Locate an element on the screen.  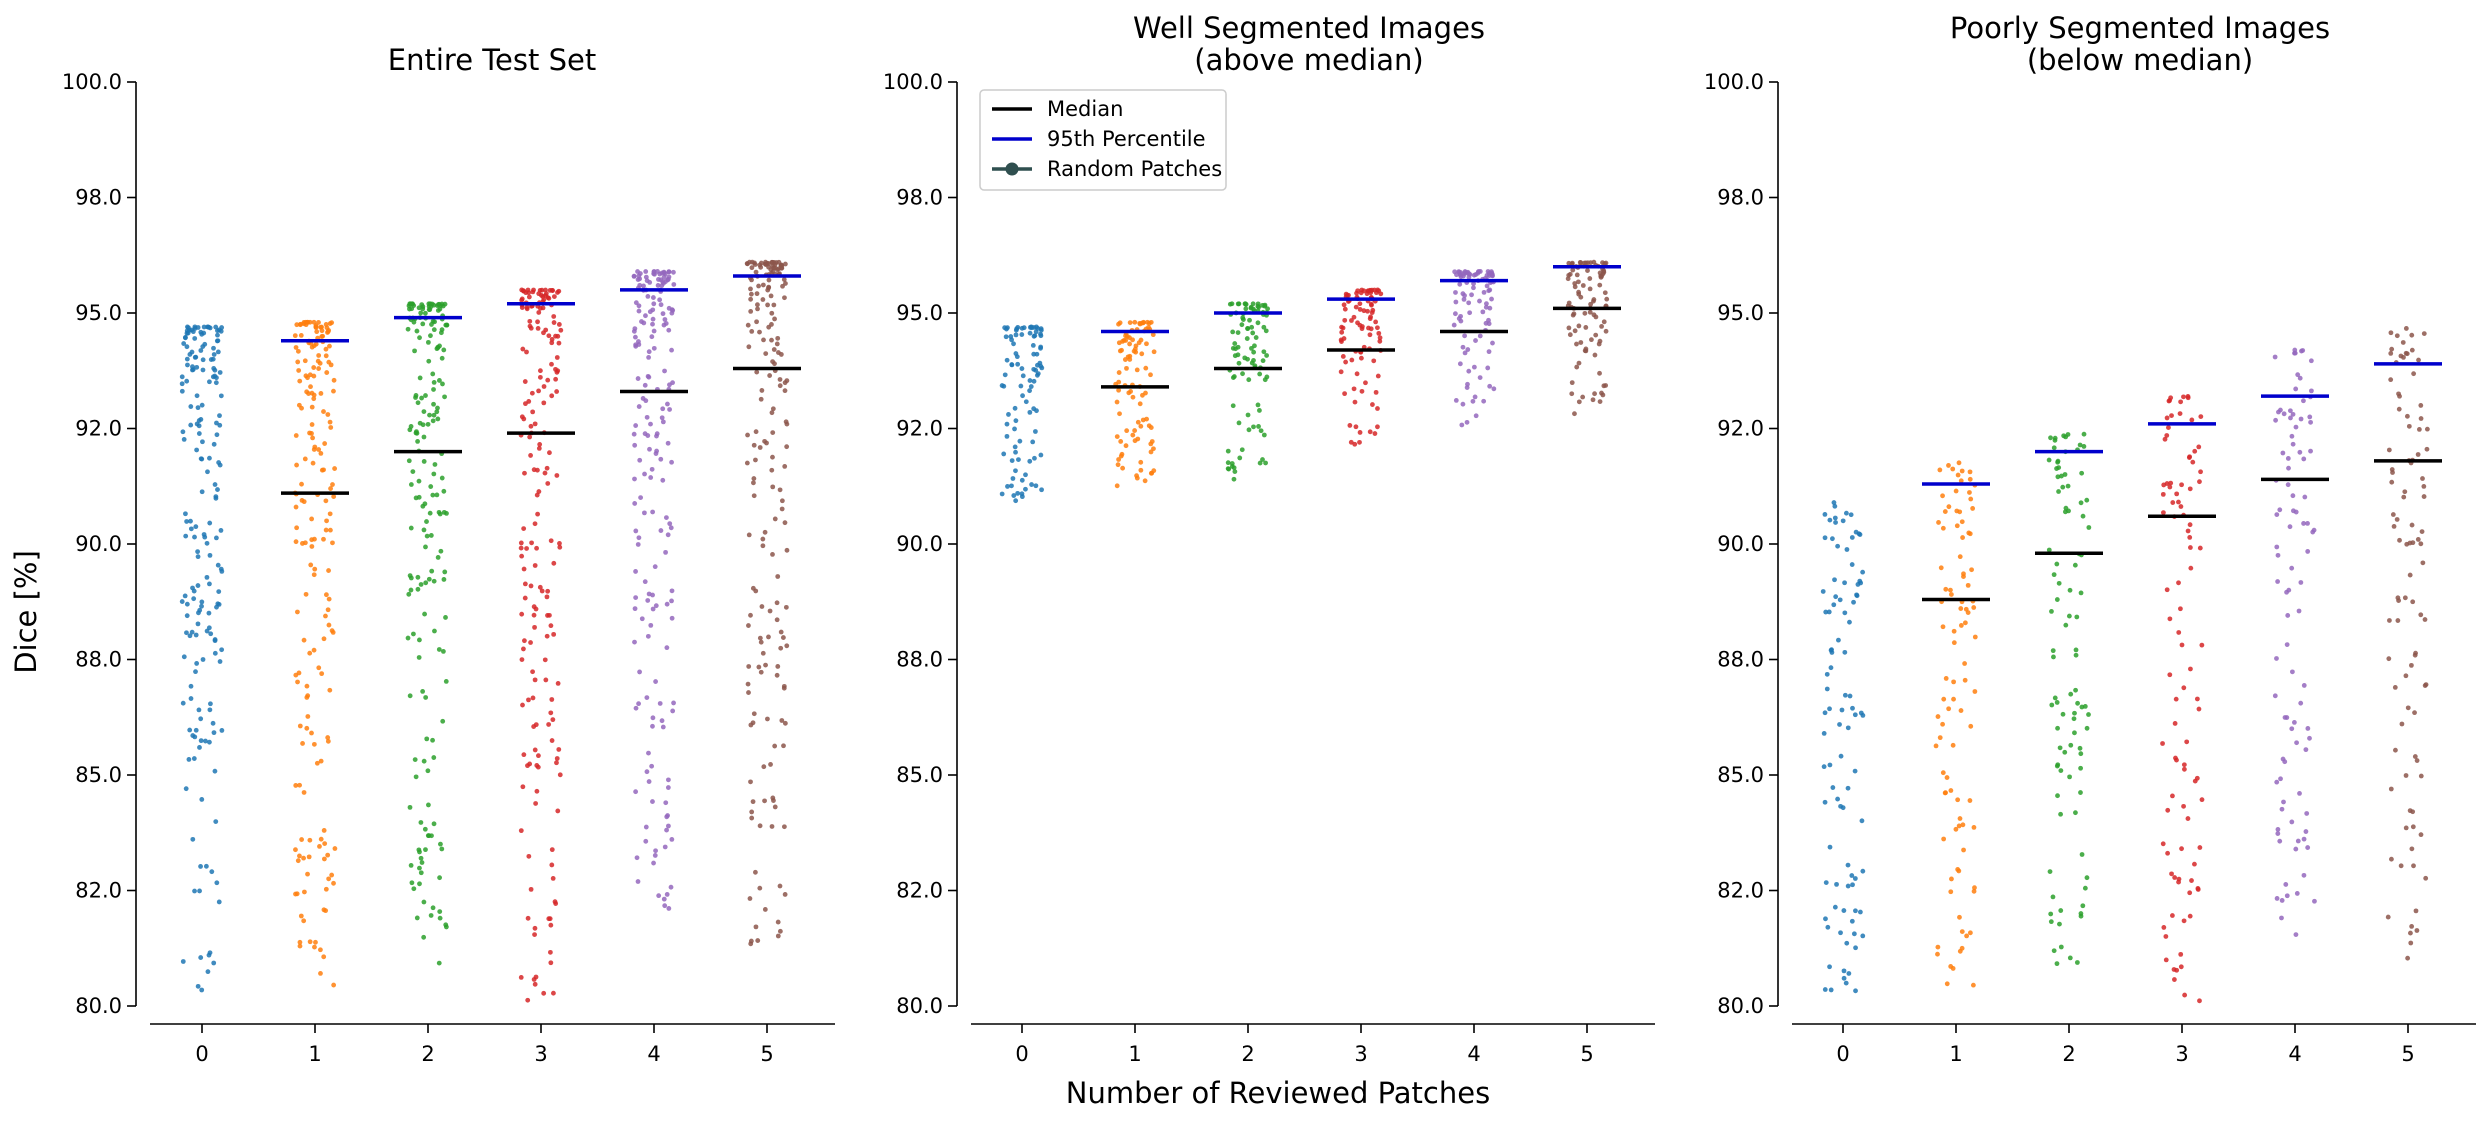
y-tick-label: 85.0 is located at coordinates (98, 775).